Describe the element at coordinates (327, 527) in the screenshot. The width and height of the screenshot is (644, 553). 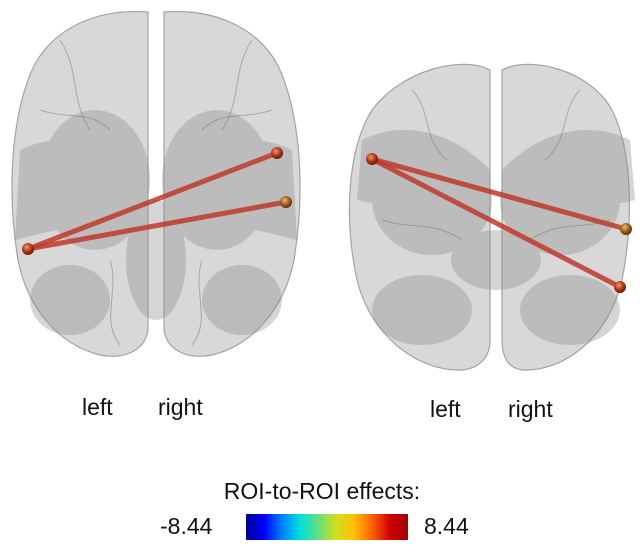
I see `colorbar` at that location.